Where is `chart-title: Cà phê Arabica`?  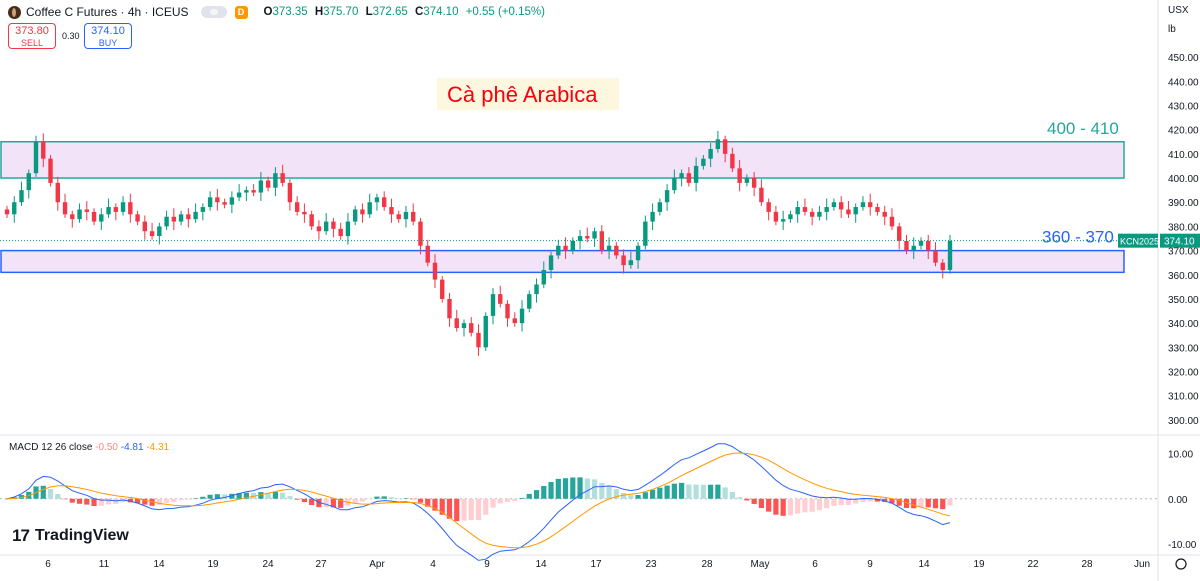
chart-title: Cà phê Arabica is located at coordinates (522, 94).